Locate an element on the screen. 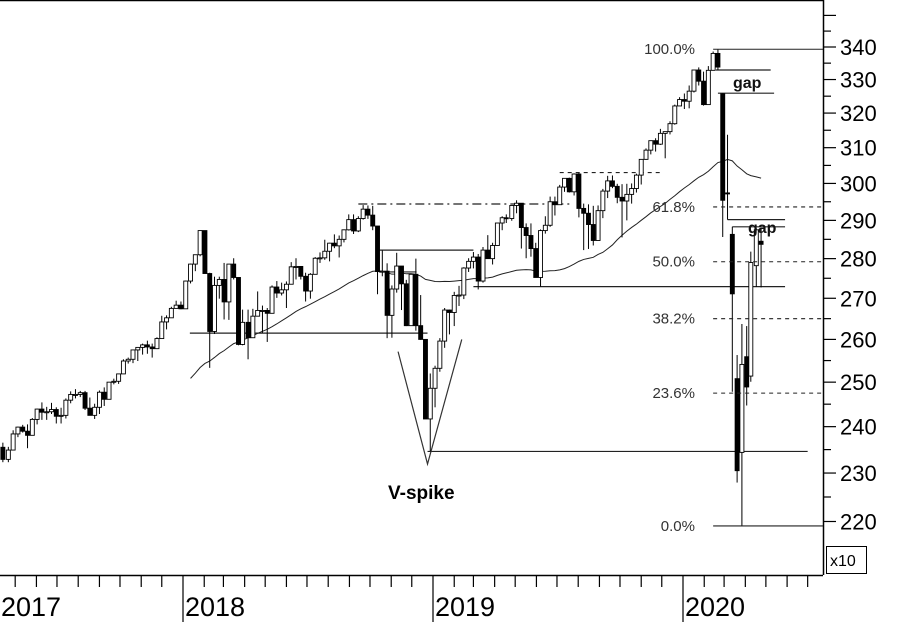 This screenshot has height=622, width=900. x-year-label: 2019 is located at coordinates (465, 607).